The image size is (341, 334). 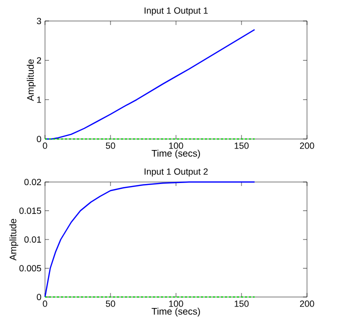 I want to click on y-tick-label: 3, so click(x=39, y=21).